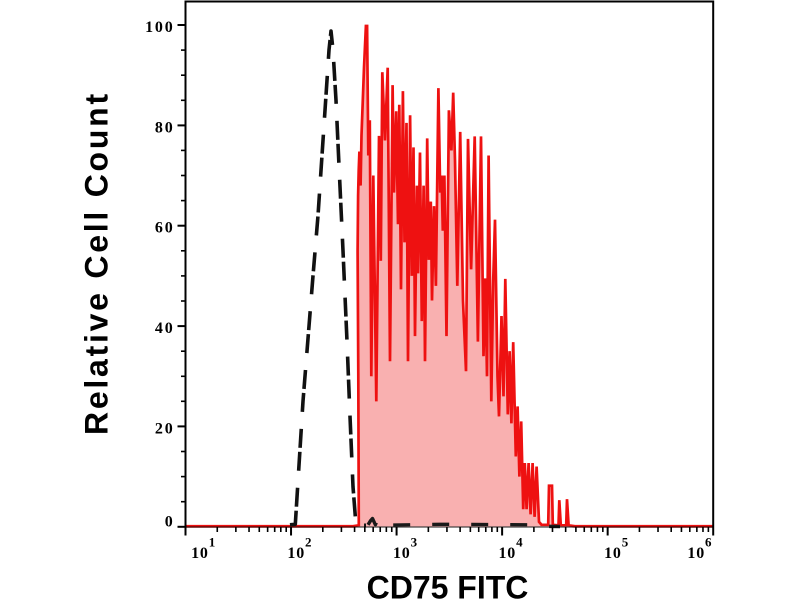 This screenshot has width=800, height=600. Describe the element at coordinates (165, 228) in the screenshot. I see `svg-text: 60` at that location.